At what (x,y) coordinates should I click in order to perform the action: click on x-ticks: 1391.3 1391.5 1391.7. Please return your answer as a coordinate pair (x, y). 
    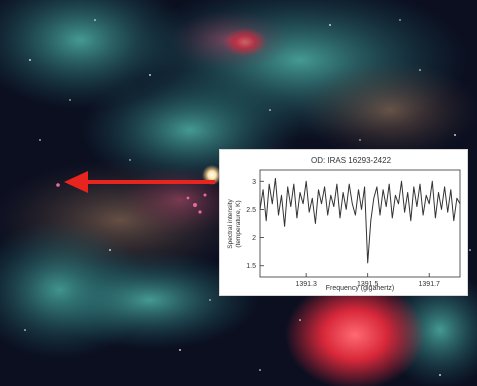
    Looking at the image, I should click on (367, 280).